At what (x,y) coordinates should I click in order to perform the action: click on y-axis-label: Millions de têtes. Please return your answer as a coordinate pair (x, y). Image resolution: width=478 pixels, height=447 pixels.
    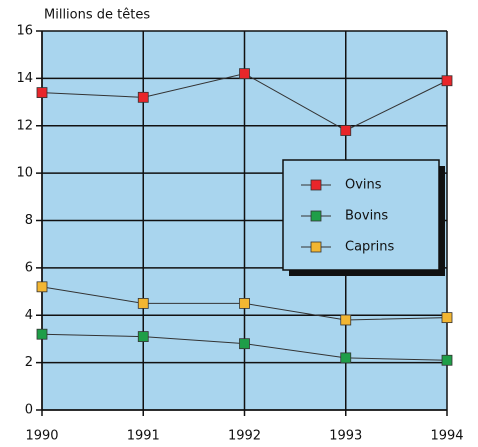
    Looking at the image, I should click on (97, 15).